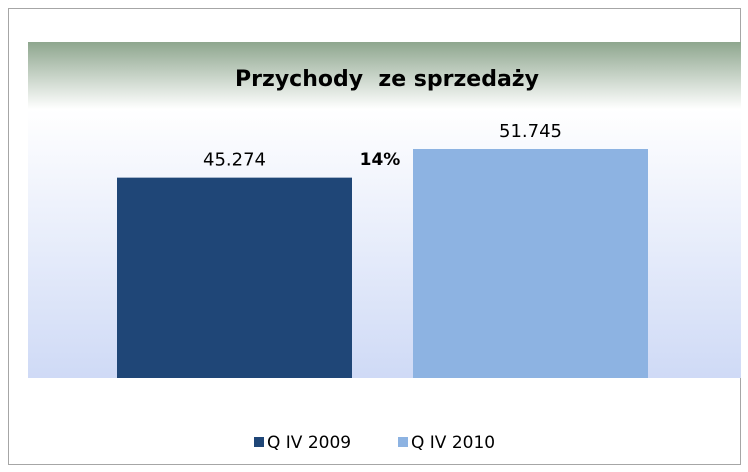 This screenshot has width=748, height=472. Describe the element at coordinates (453, 443) in the screenshot. I see `legend-label: Q IV 2010` at that location.